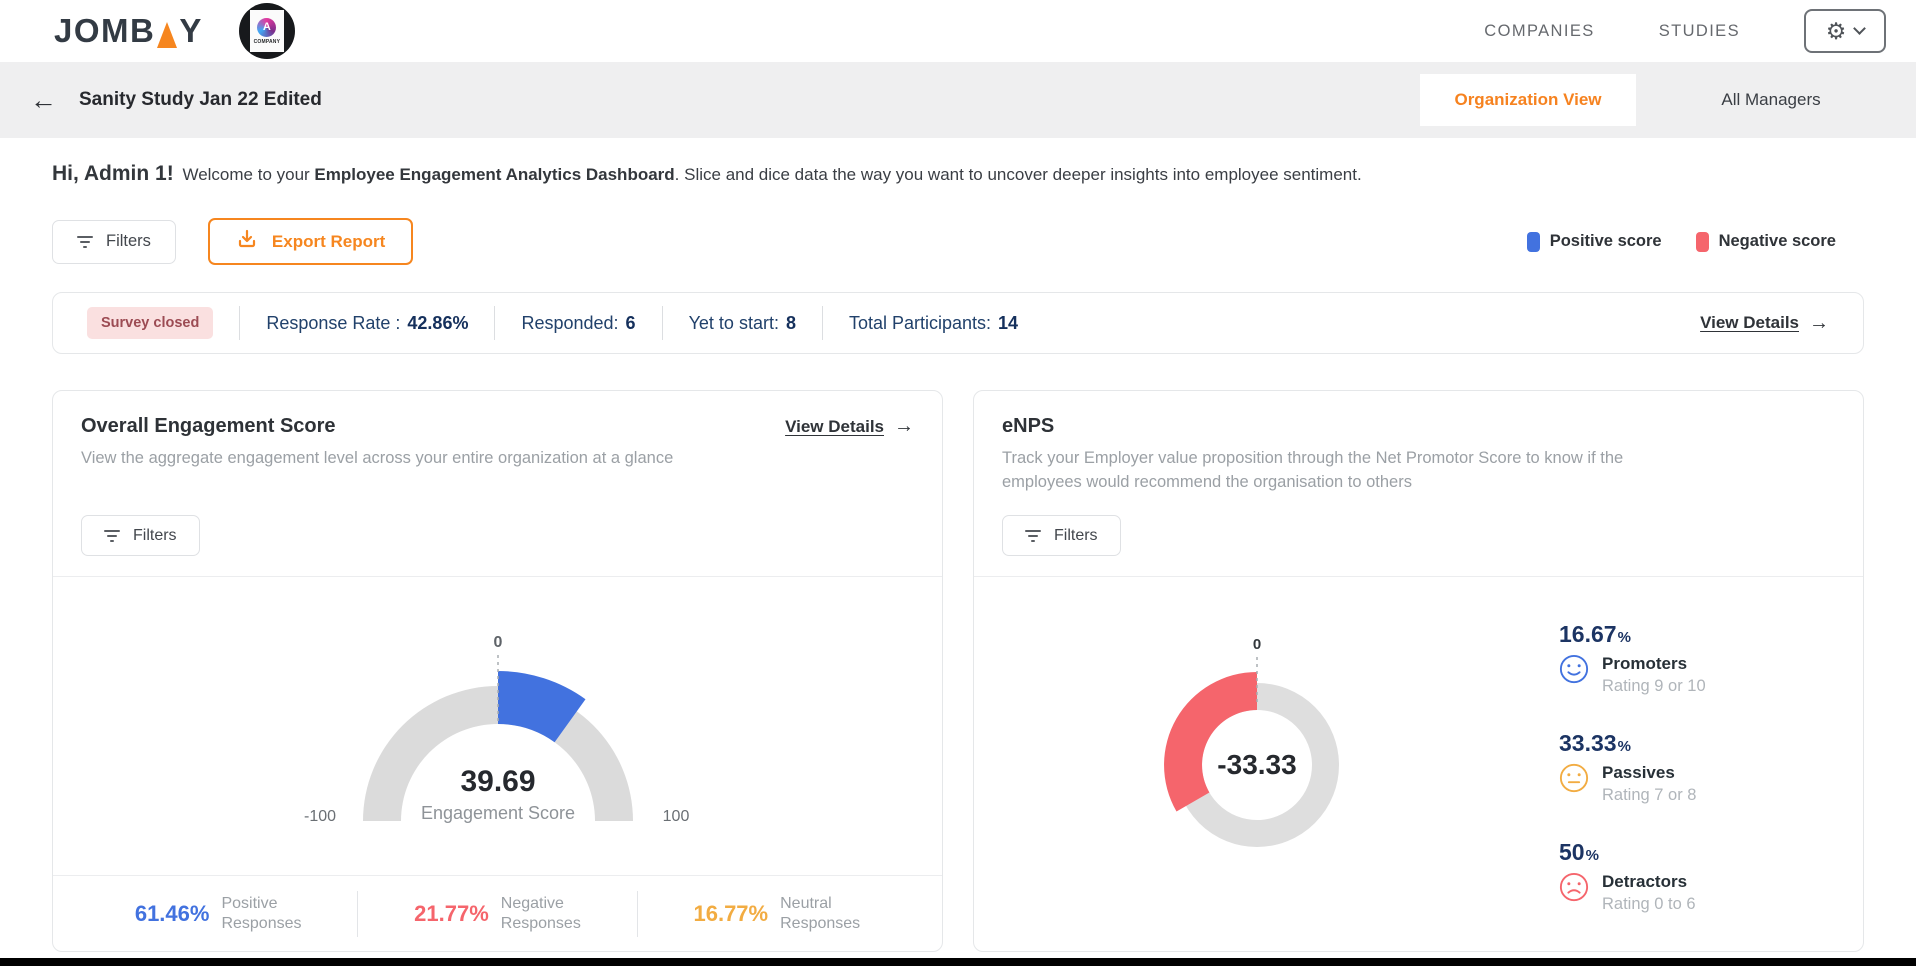 The width and height of the screenshot is (1916, 966). What do you see at coordinates (578, 323) in the screenshot?
I see `metric-responded: Responded: 6` at bounding box center [578, 323].